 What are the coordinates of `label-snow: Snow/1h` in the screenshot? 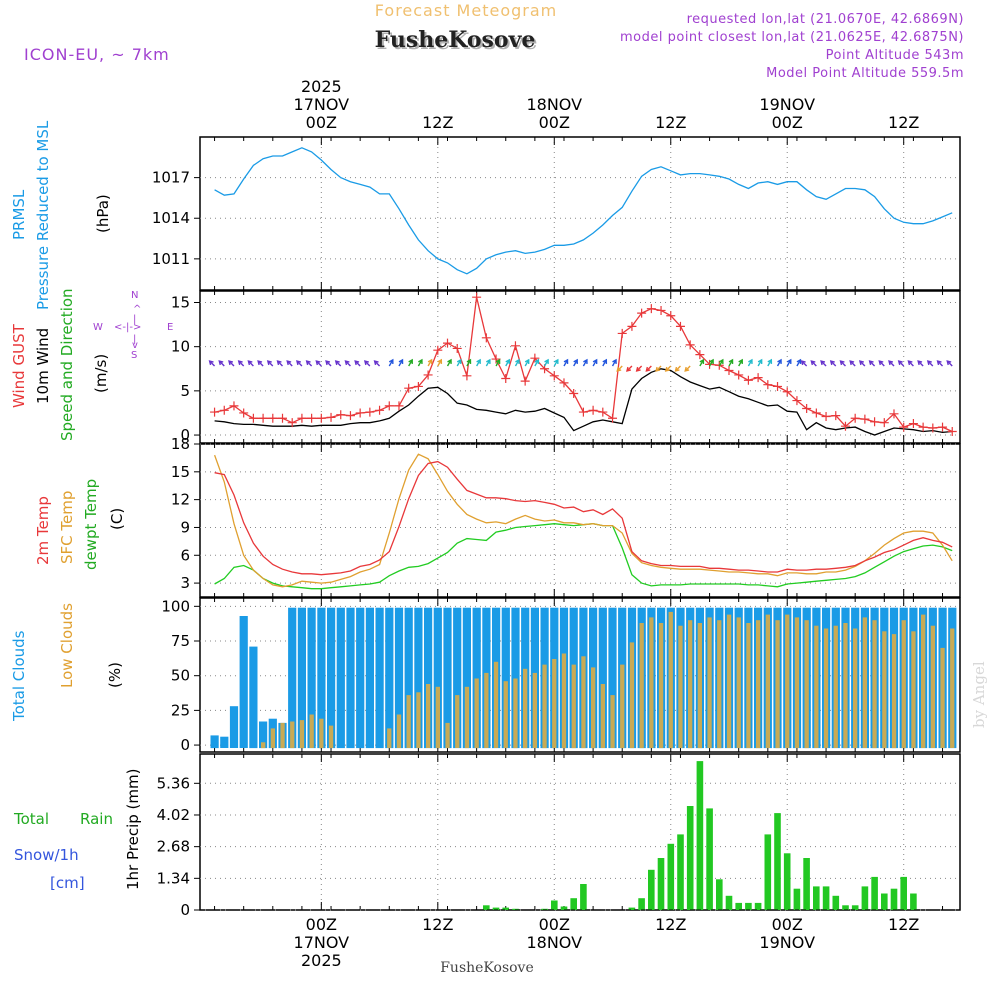 It's located at (46, 855).